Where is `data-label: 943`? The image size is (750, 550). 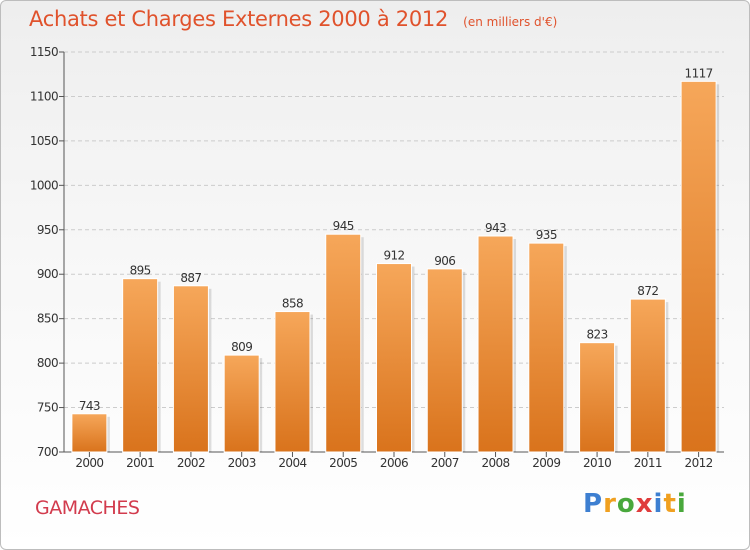 data-label: 943 is located at coordinates (495, 228).